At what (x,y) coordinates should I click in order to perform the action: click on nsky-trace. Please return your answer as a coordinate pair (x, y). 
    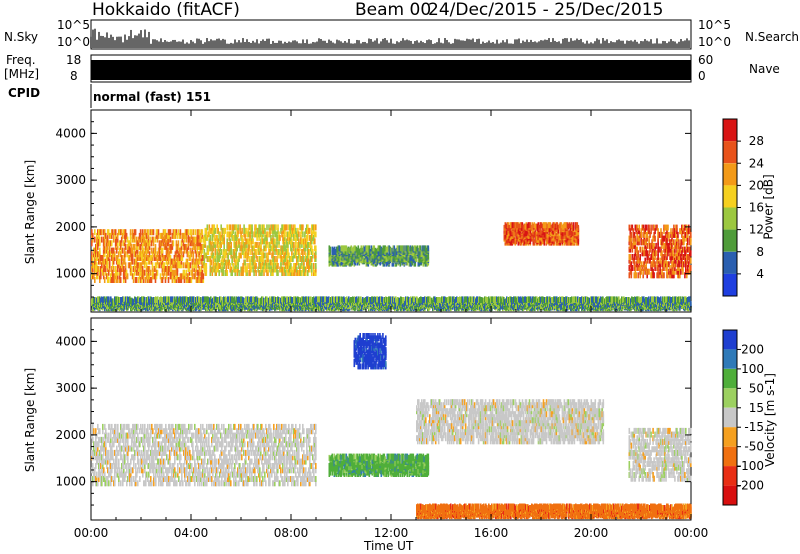
    Looking at the image, I should click on (390, 38).